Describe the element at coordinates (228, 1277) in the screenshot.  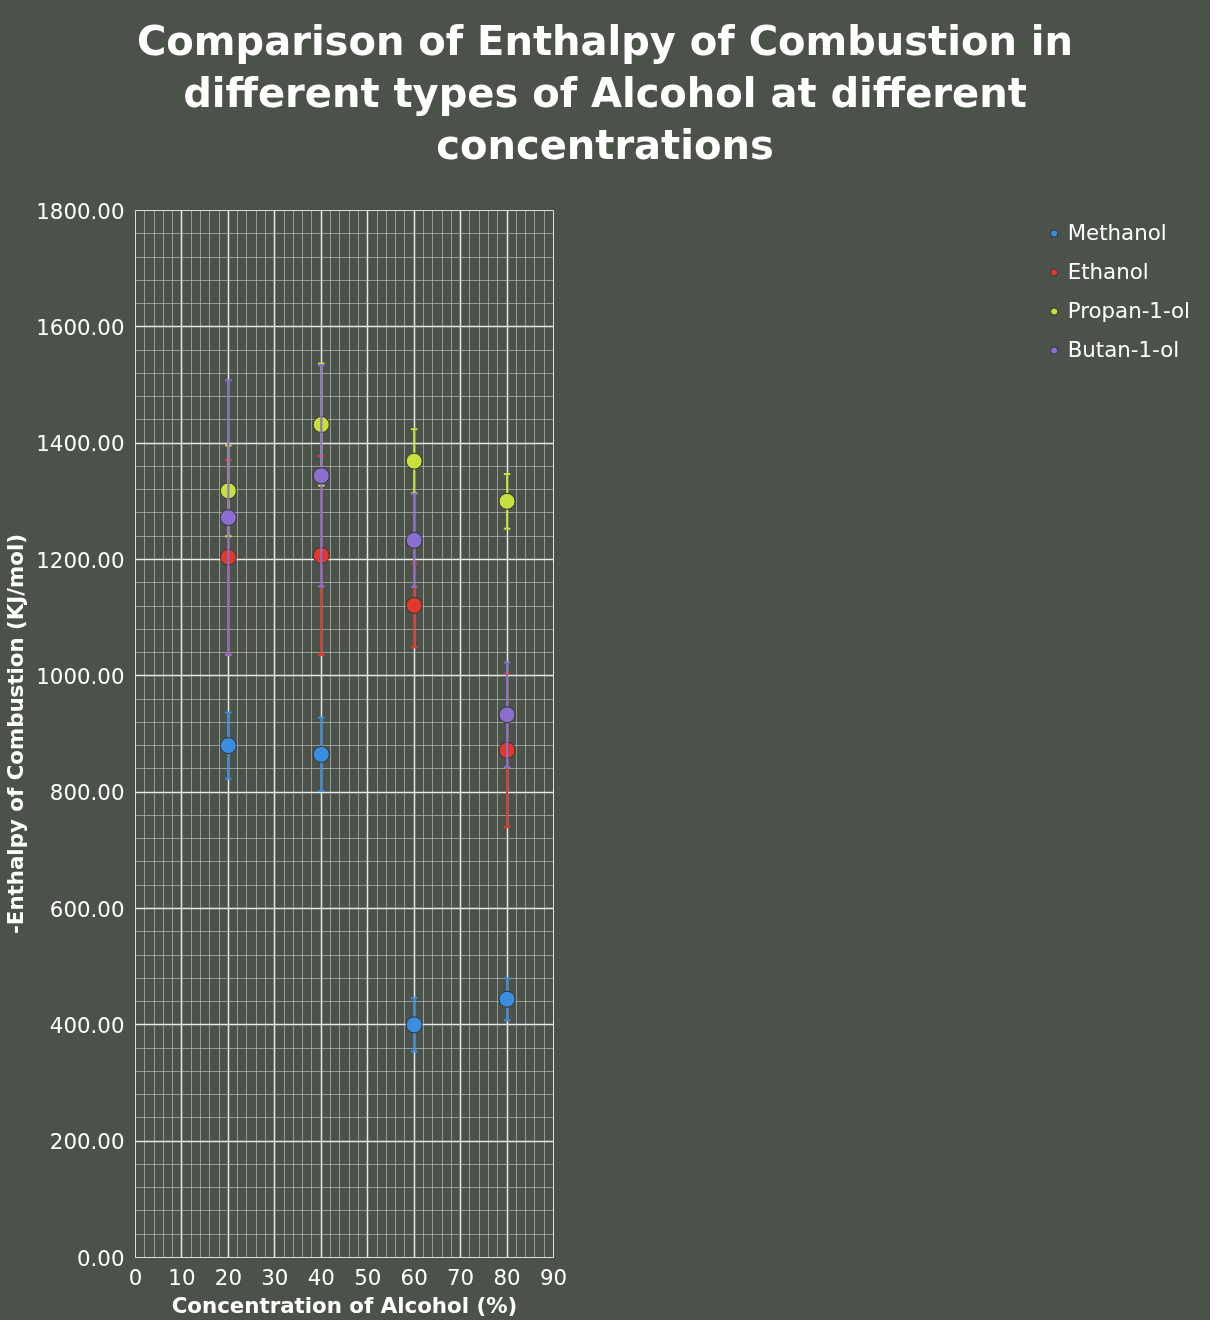
I see `x-tick-label: 20` at that location.